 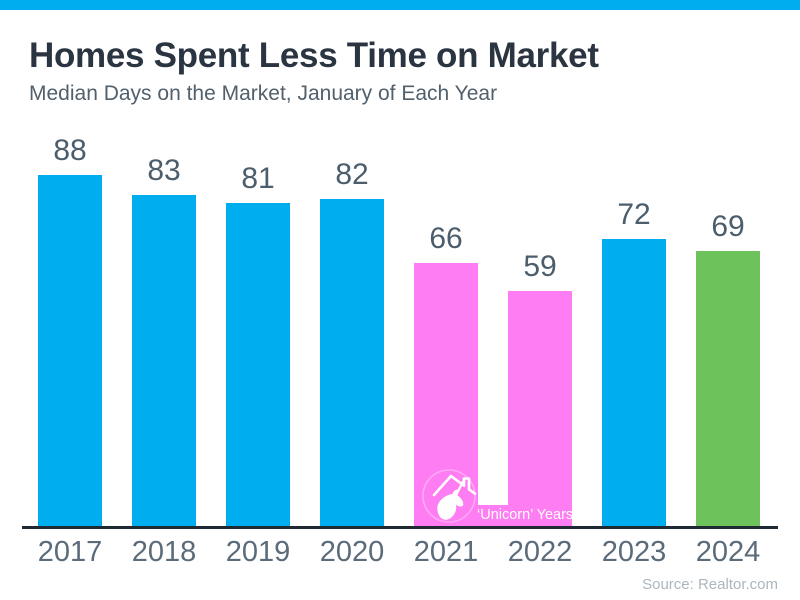 I want to click on axis-label-2021: 2021, so click(x=446, y=552).